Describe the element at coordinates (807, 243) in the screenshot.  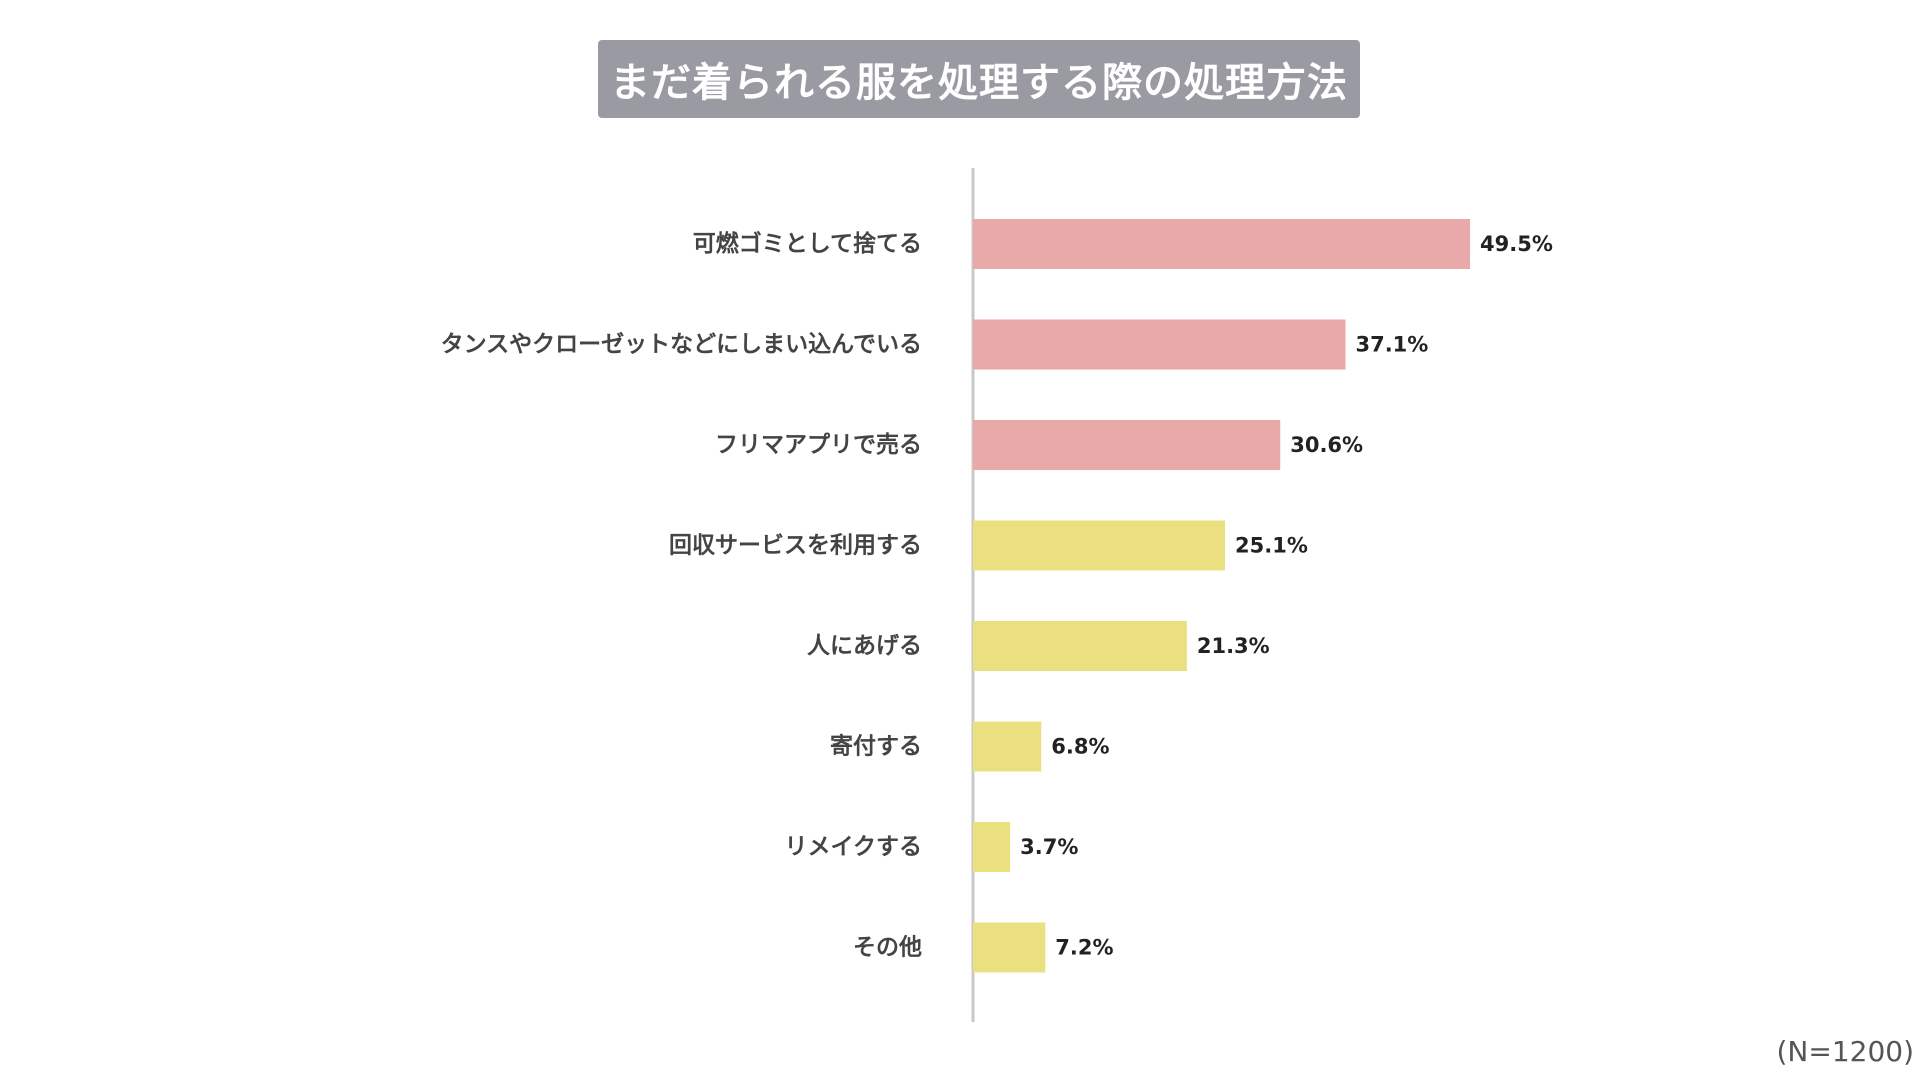
I see `category-label-1: 可燃ゴミとして捨てる` at that location.